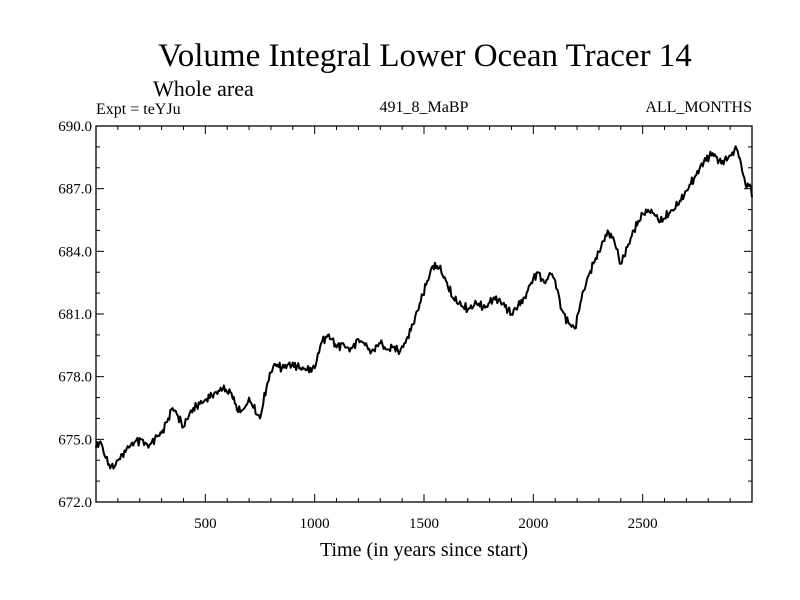 The image size is (800, 600). I want to click on y-tick-label: 690.0, so click(75, 127).